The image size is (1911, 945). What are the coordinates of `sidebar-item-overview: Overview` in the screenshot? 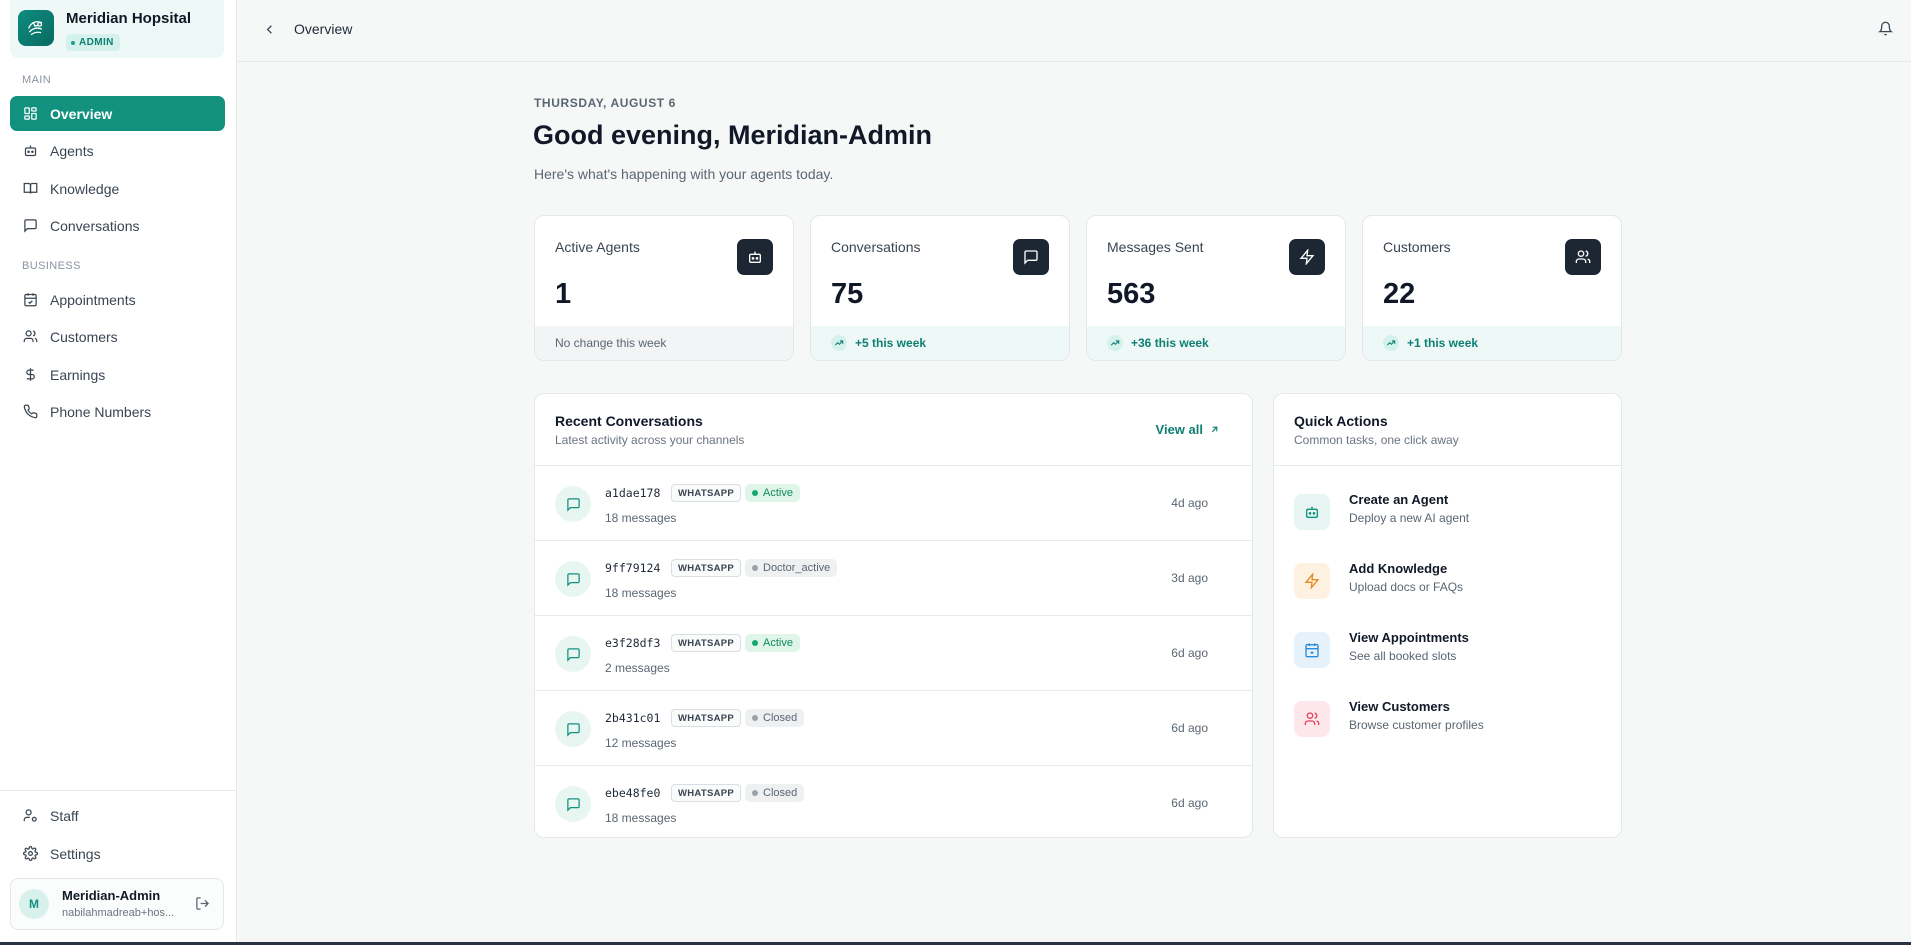 It's located at (117, 113).